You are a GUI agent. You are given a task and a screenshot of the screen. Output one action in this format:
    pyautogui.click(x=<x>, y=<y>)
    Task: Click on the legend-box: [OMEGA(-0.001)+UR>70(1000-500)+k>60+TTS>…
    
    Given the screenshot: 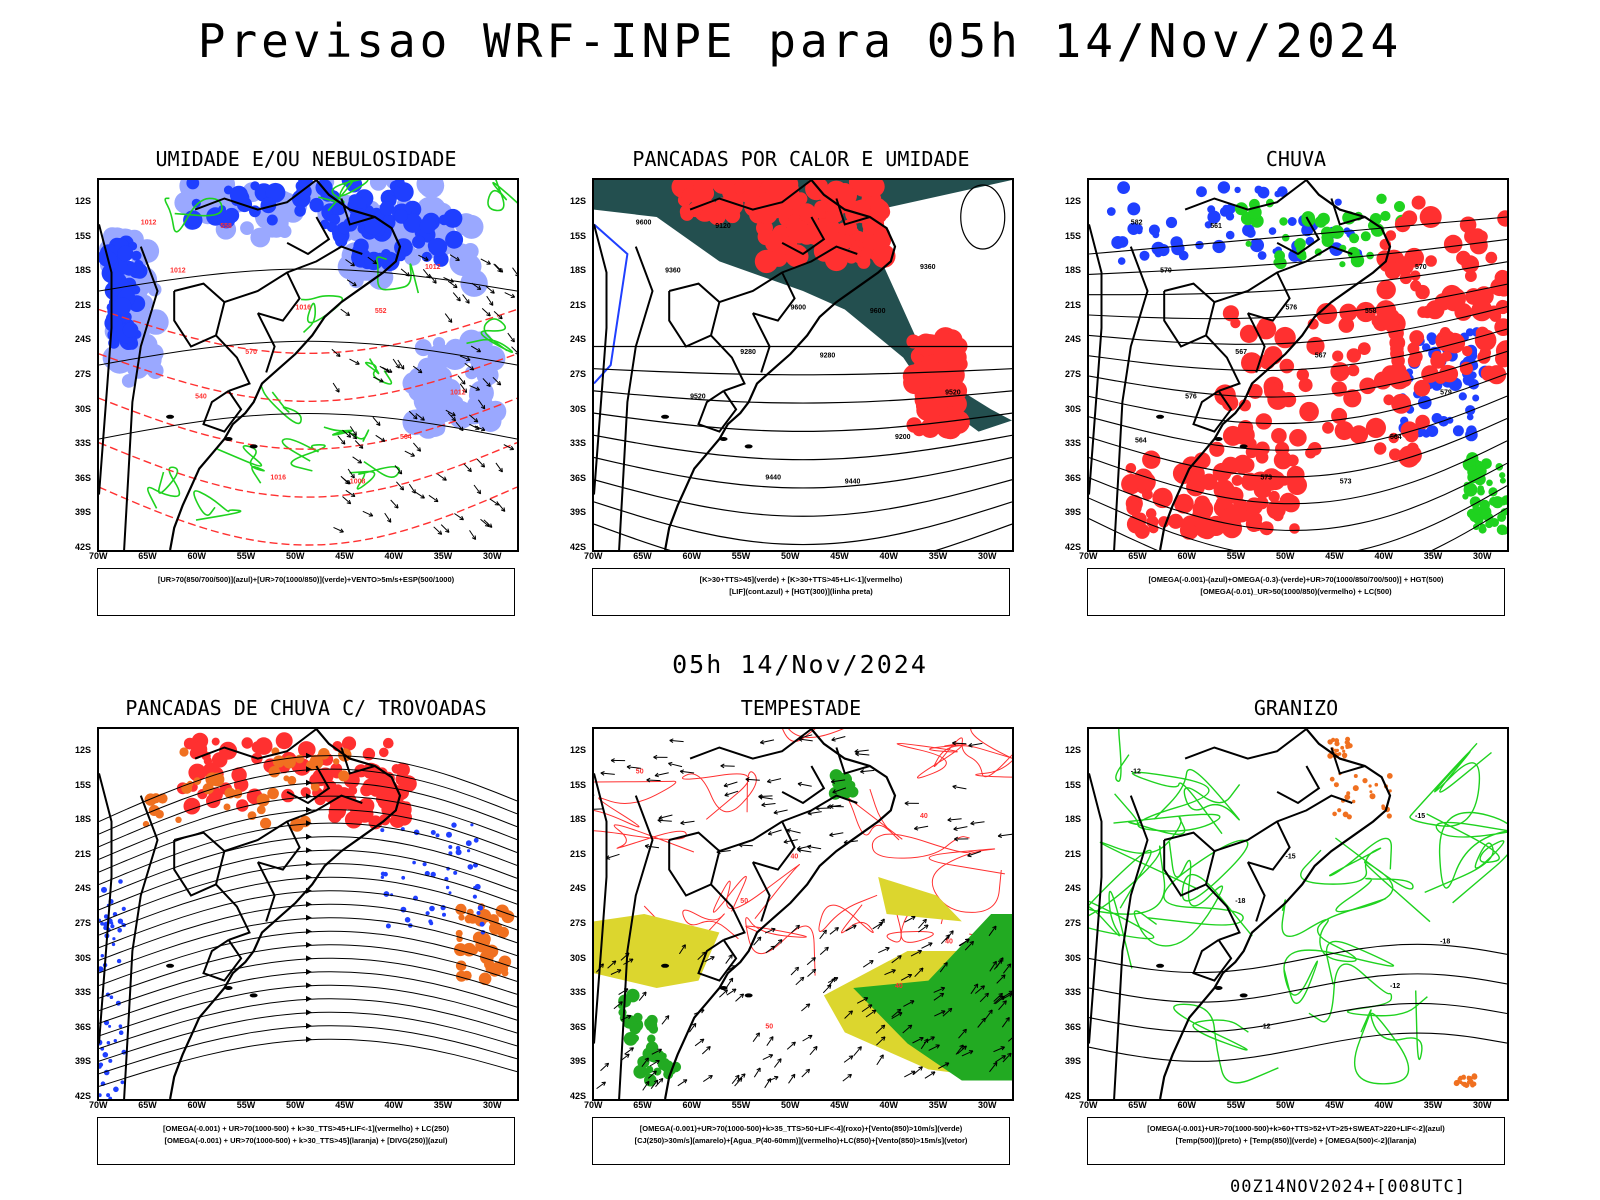 What is the action you would take?
    pyautogui.click(x=1296, y=1141)
    